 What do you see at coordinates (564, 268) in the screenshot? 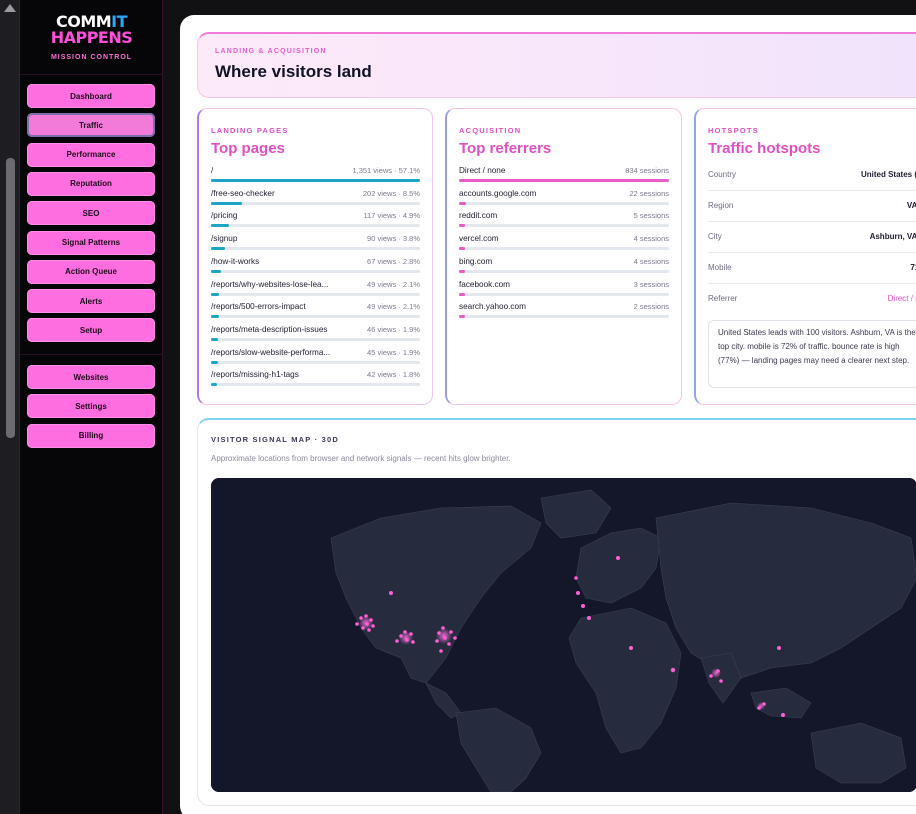
I see `list-item: bing.com 4 sessions` at bounding box center [564, 268].